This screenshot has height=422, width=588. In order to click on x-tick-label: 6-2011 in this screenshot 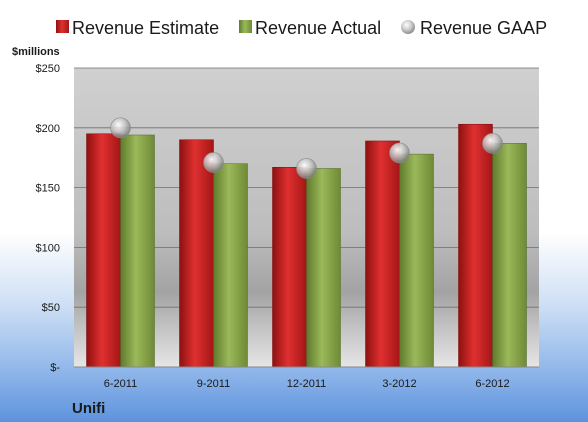, I will do `click(120, 384)`.